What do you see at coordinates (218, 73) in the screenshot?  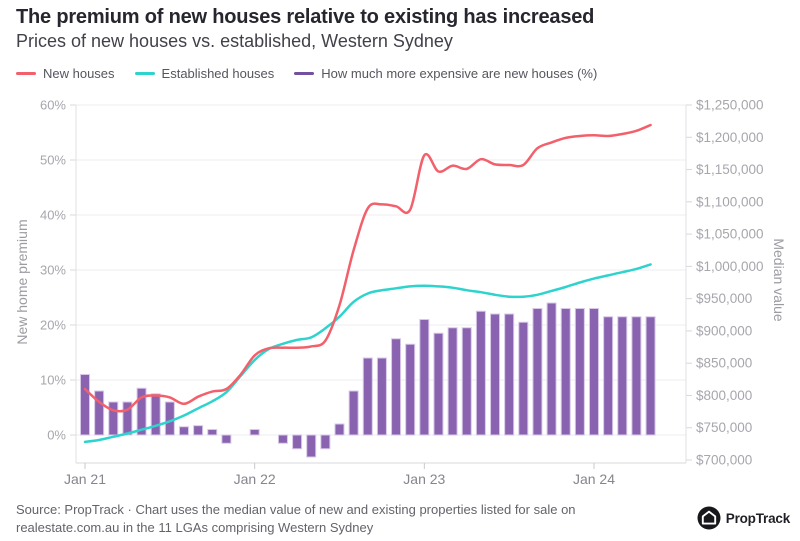 I see `legend-label: Established houses` at bounding box center [218, 73].